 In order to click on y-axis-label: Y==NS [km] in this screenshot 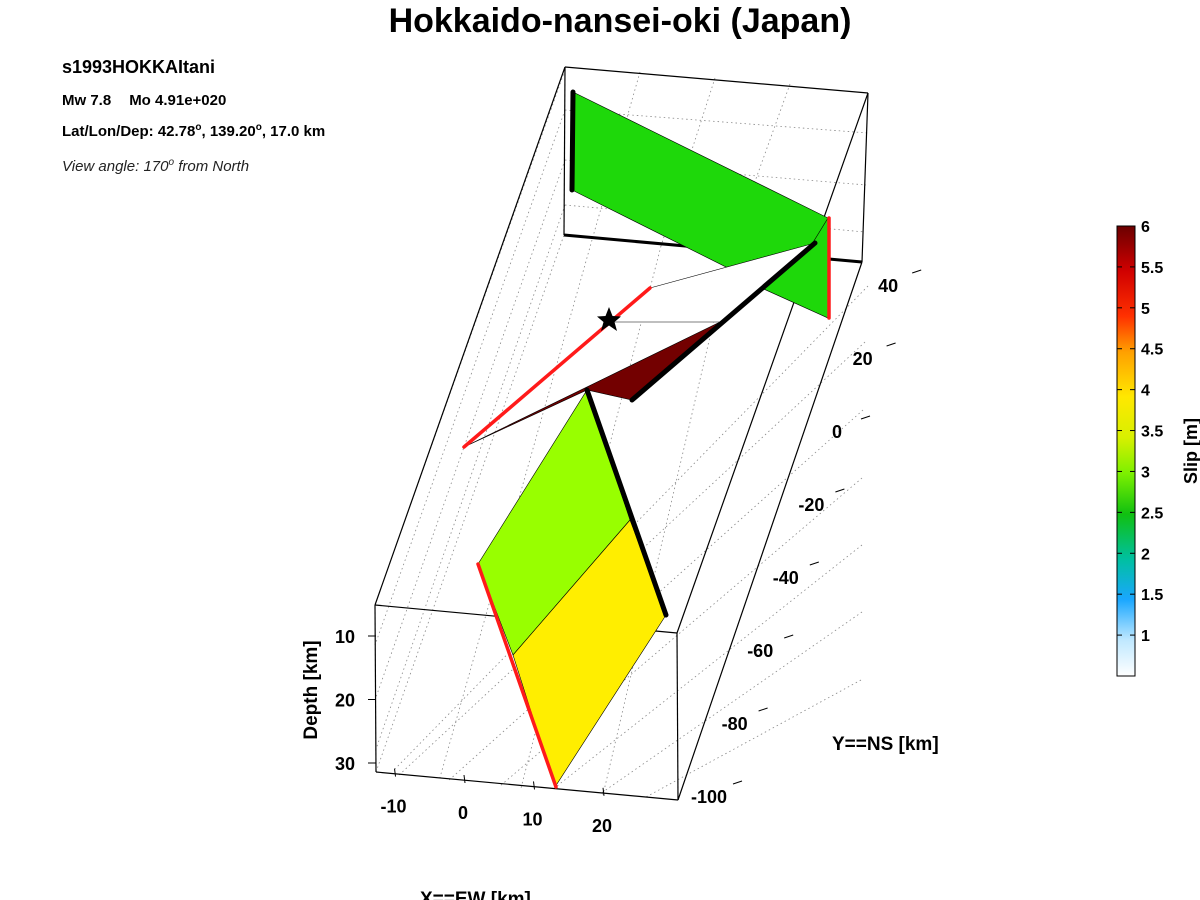, I will do `click(885, 744)`.